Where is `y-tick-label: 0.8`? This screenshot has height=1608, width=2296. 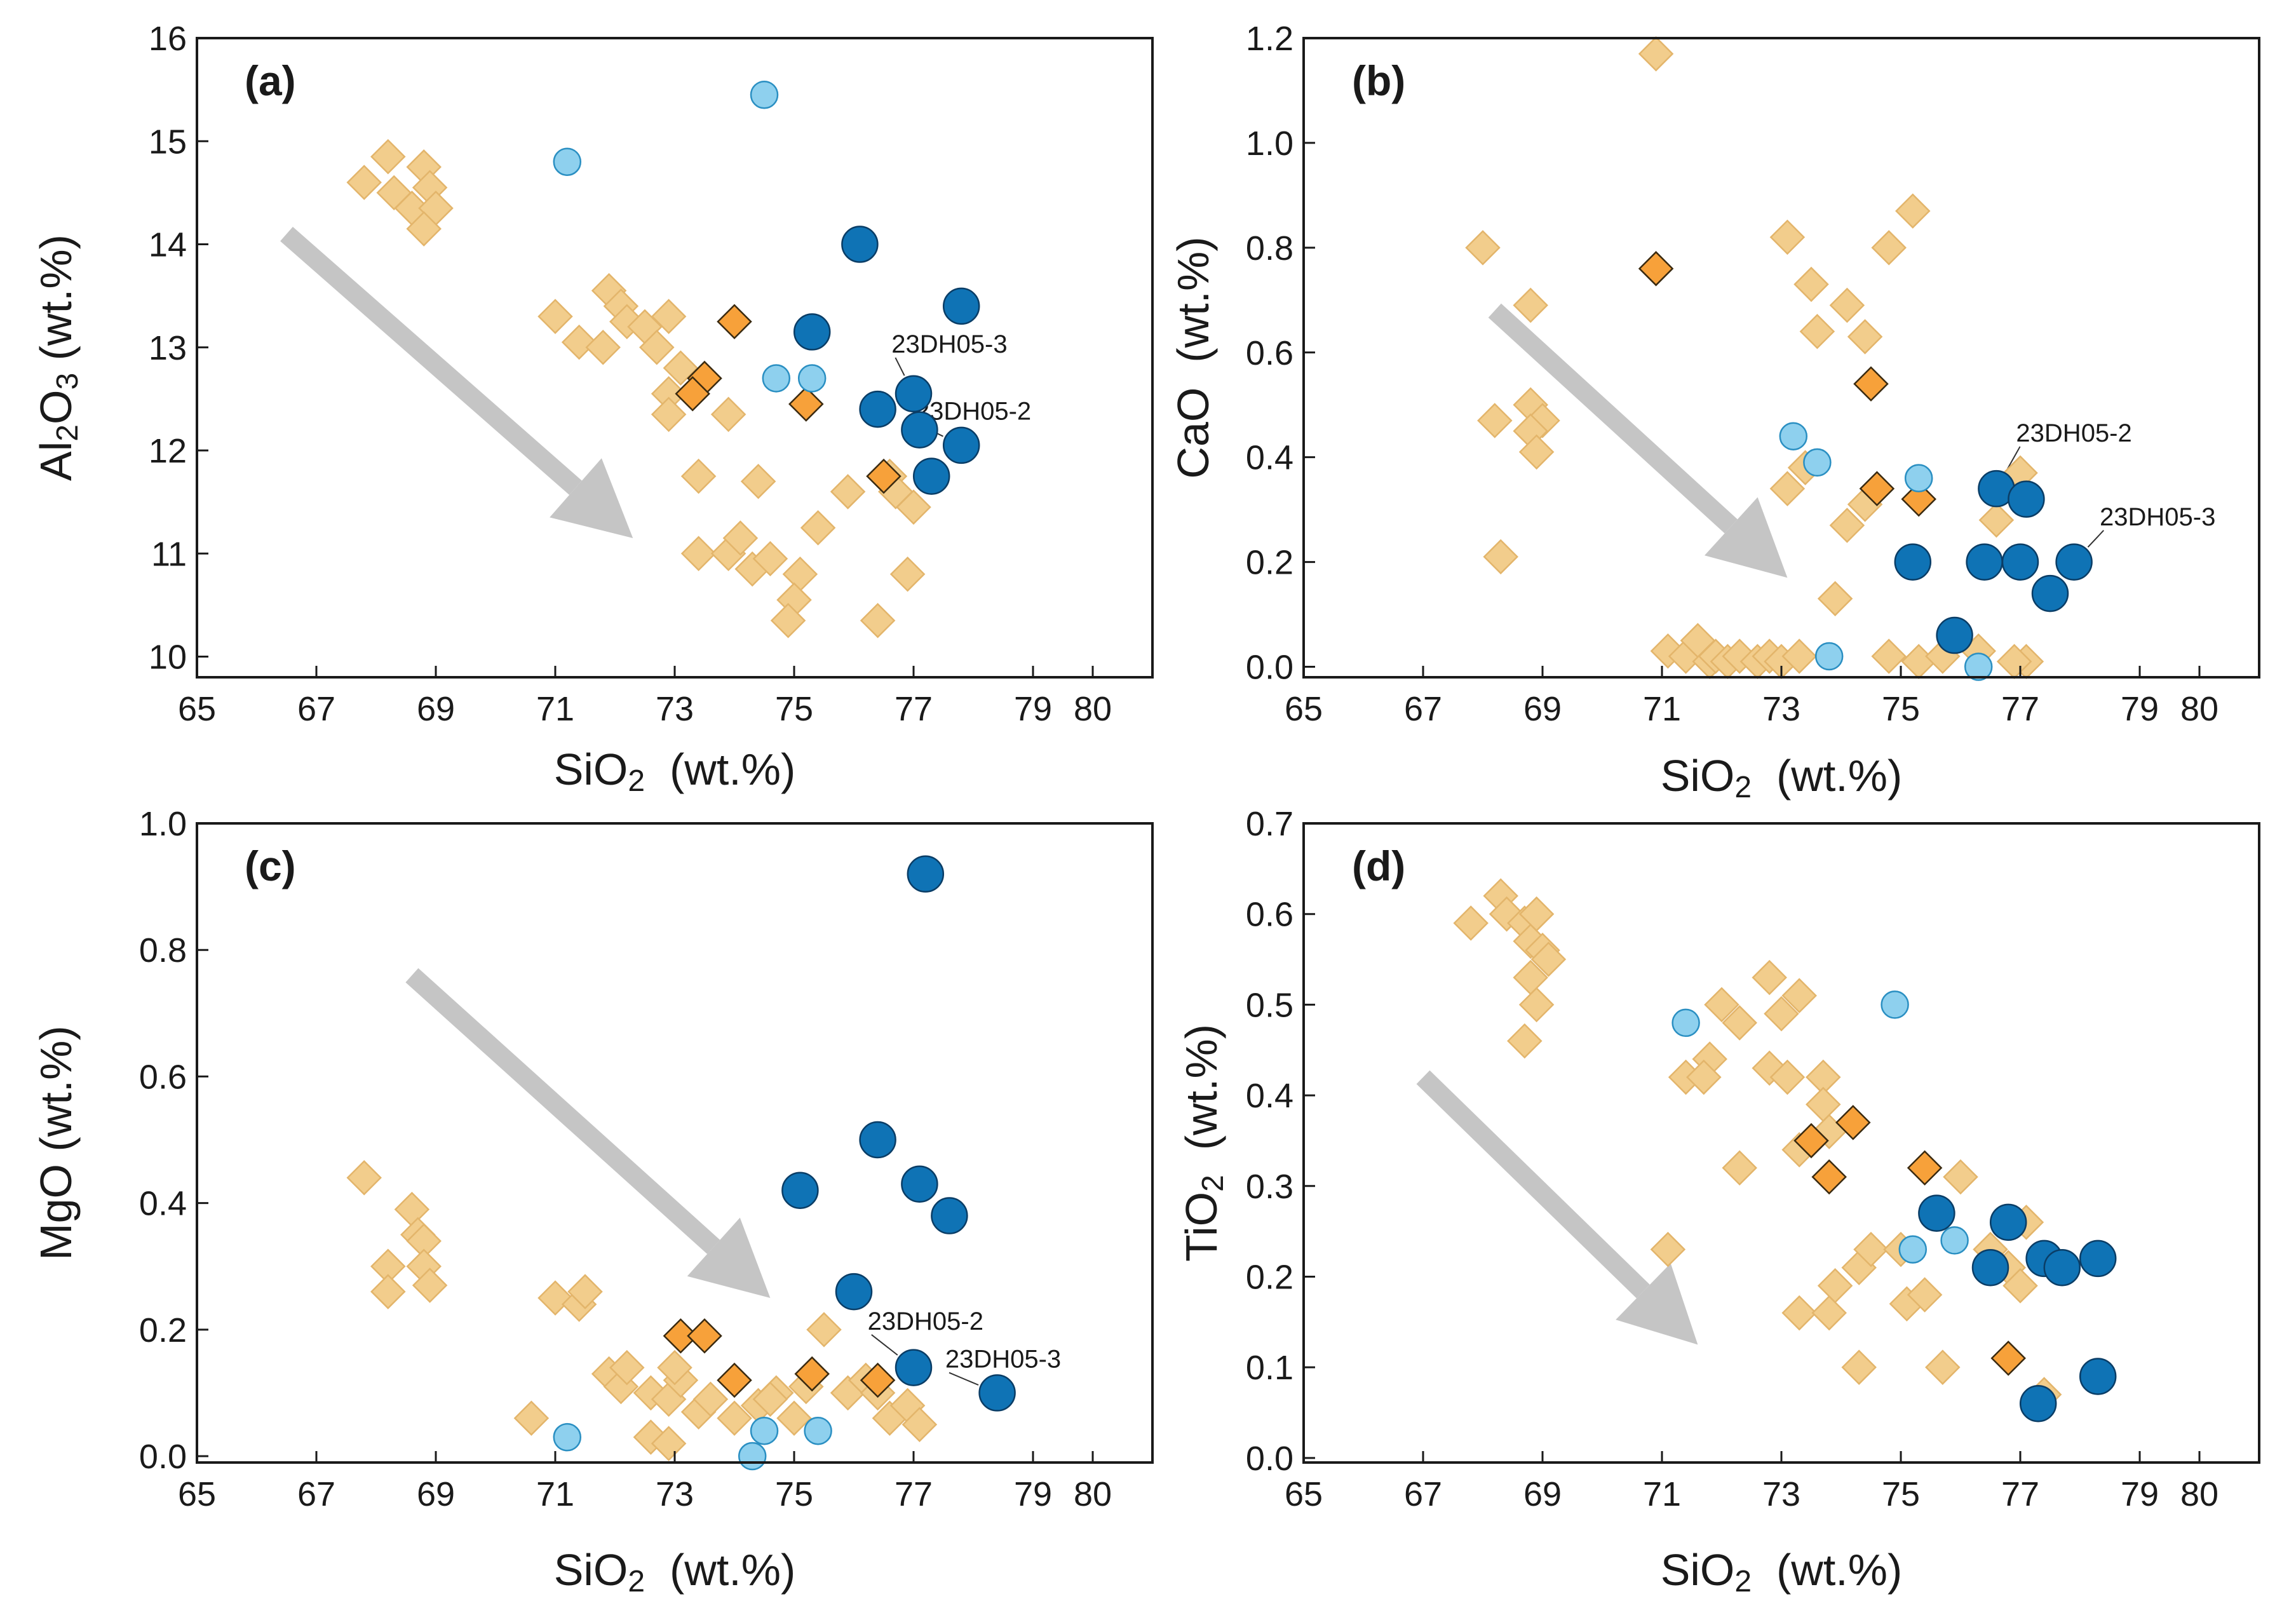 y-tick-label: 0.8 is located at coordinates (163, 950).